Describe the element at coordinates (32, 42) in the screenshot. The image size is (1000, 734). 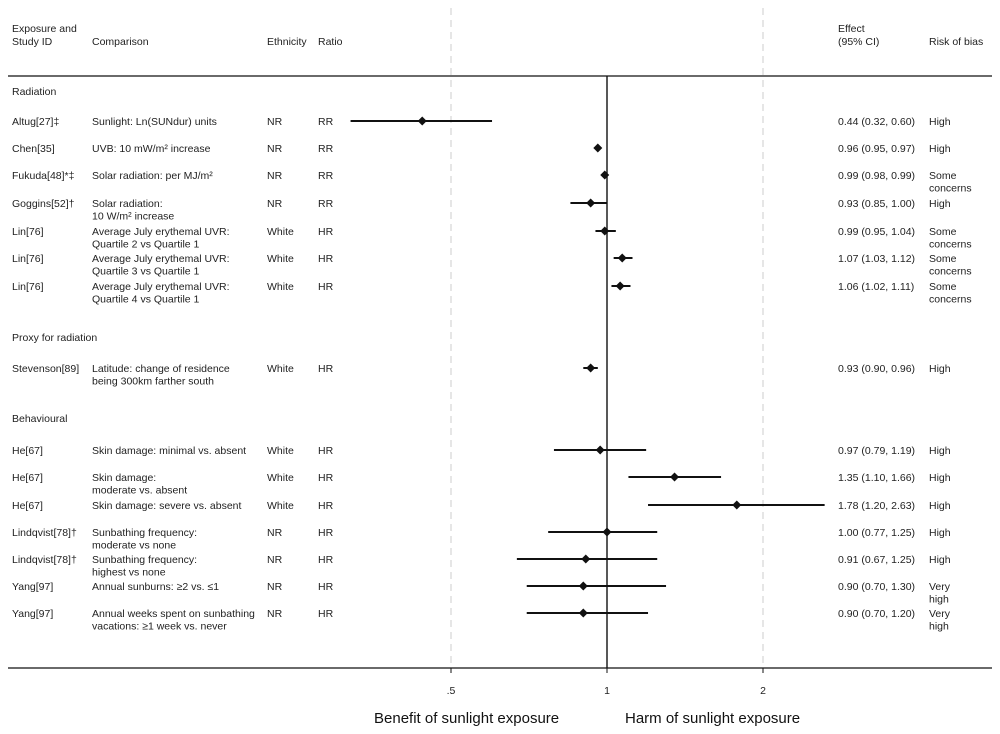
I see `header-study-line2: Study ID` at that location.